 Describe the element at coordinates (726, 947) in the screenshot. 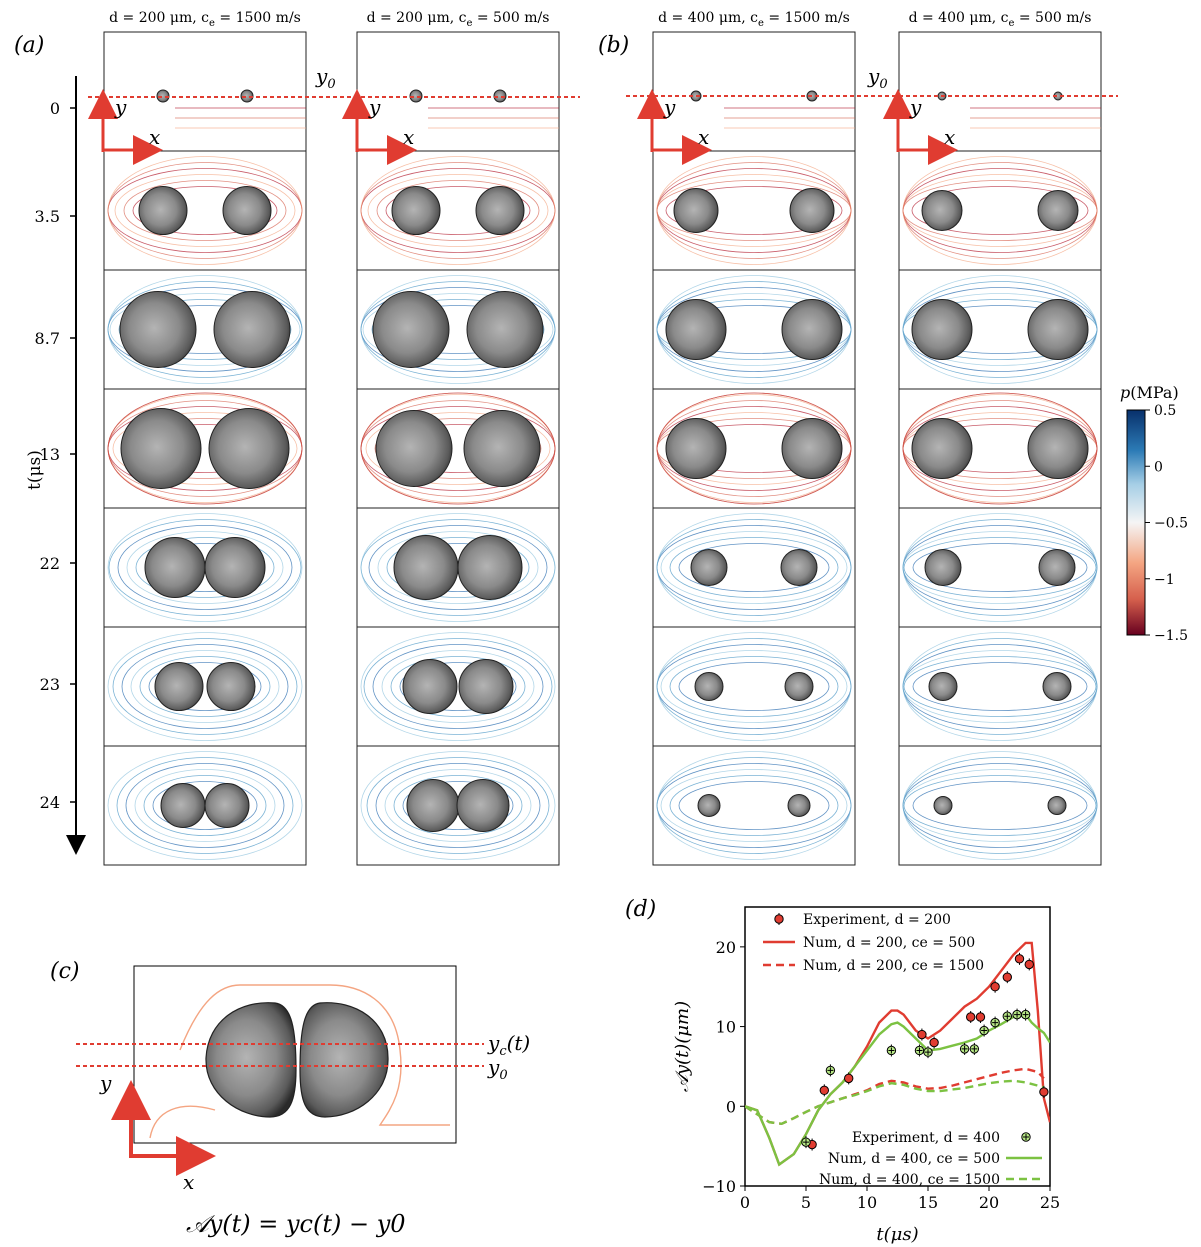

I see `y-tick-label: 20` at that location.